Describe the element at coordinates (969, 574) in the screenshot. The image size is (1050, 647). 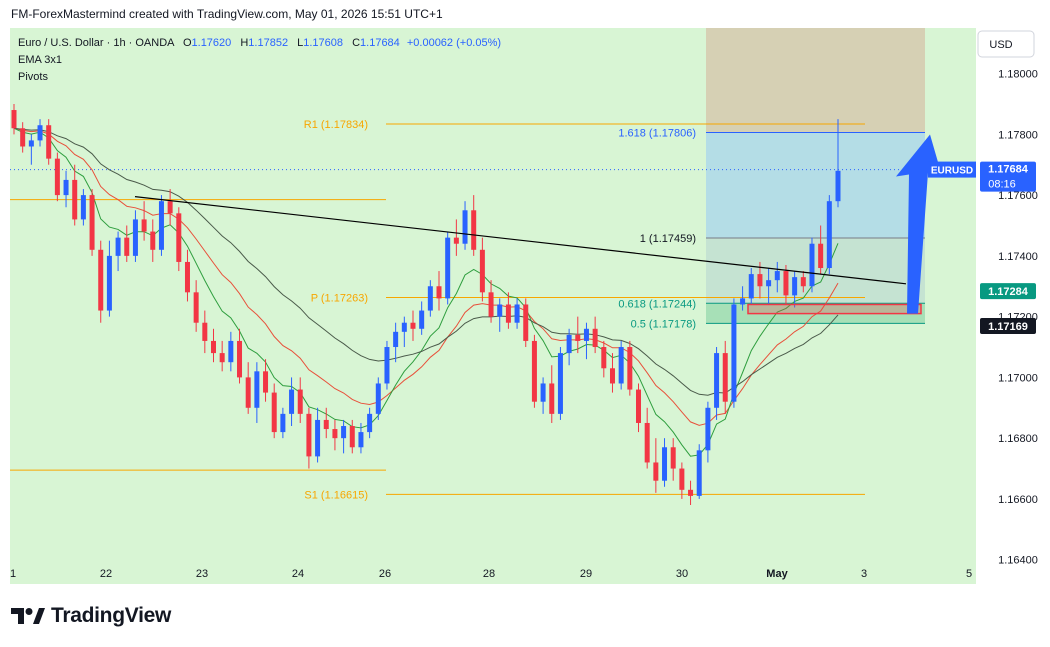
I see `x-tick-label: 5` at that location.